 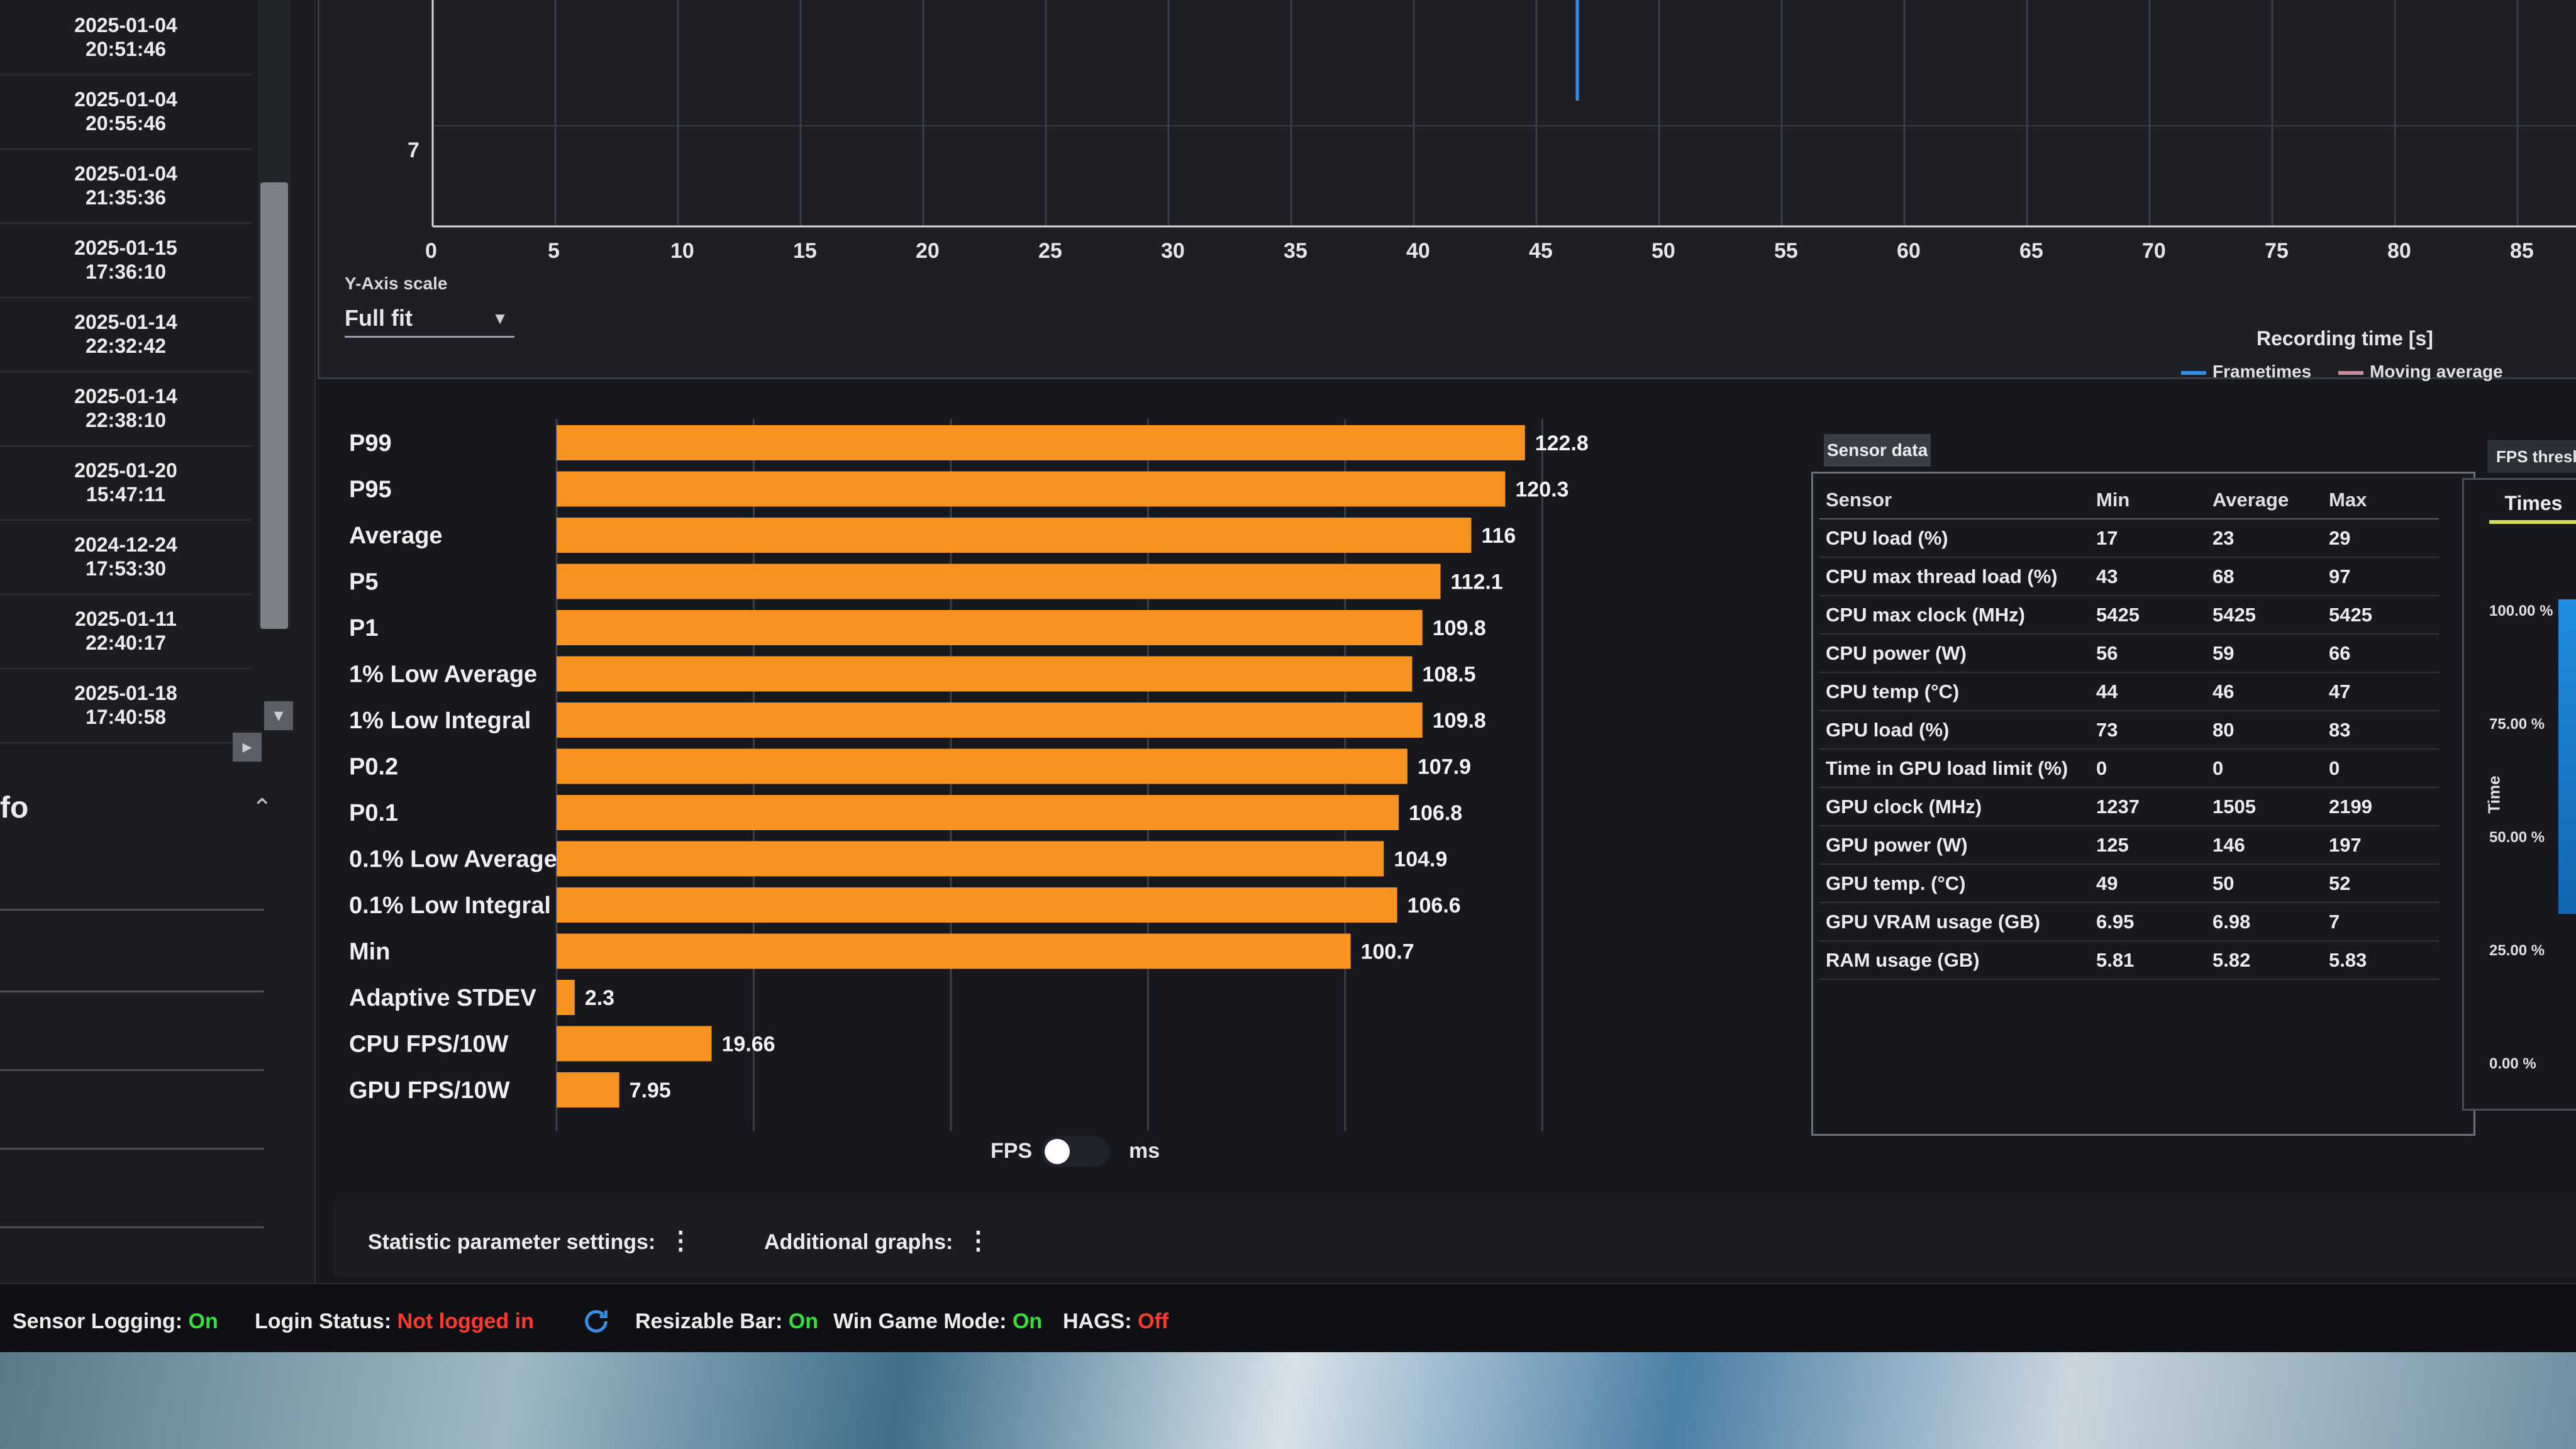 I want to click on run-date: 2025-01-11, so click(x=126, y=619).